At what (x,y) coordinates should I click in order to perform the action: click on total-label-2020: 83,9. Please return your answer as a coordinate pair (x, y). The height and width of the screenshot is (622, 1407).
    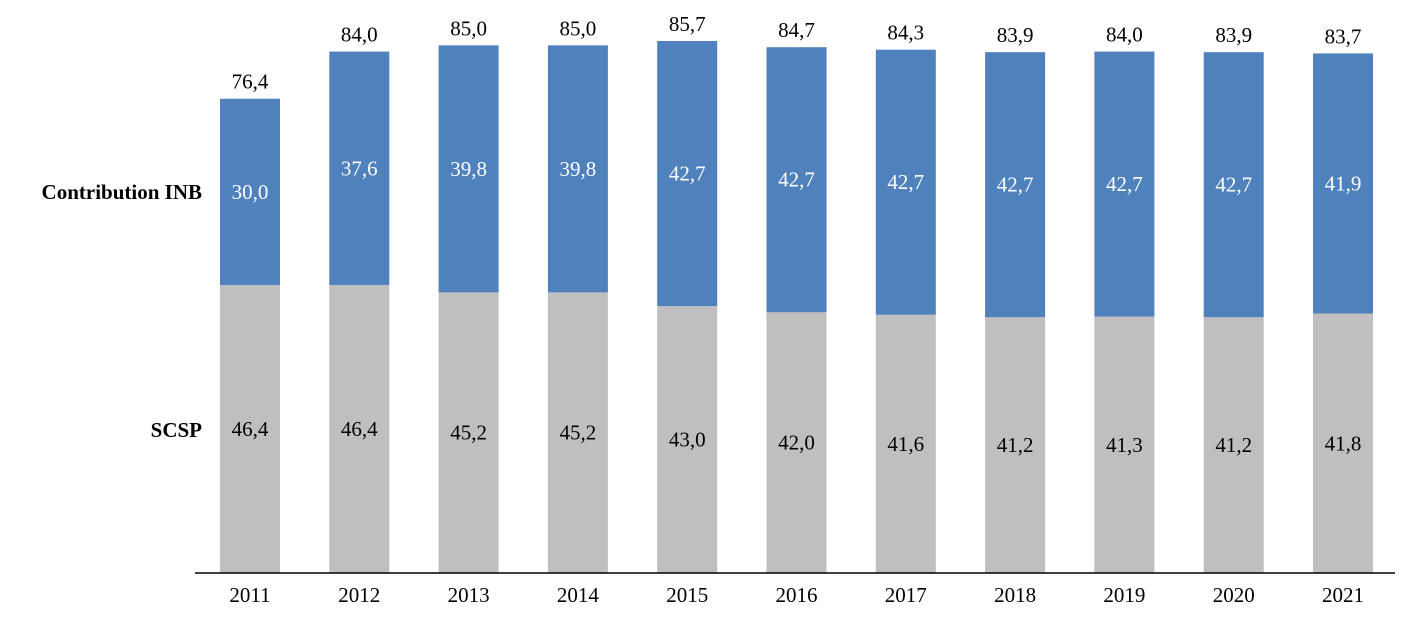
    Looking at the image, I should click on (1233, 35).